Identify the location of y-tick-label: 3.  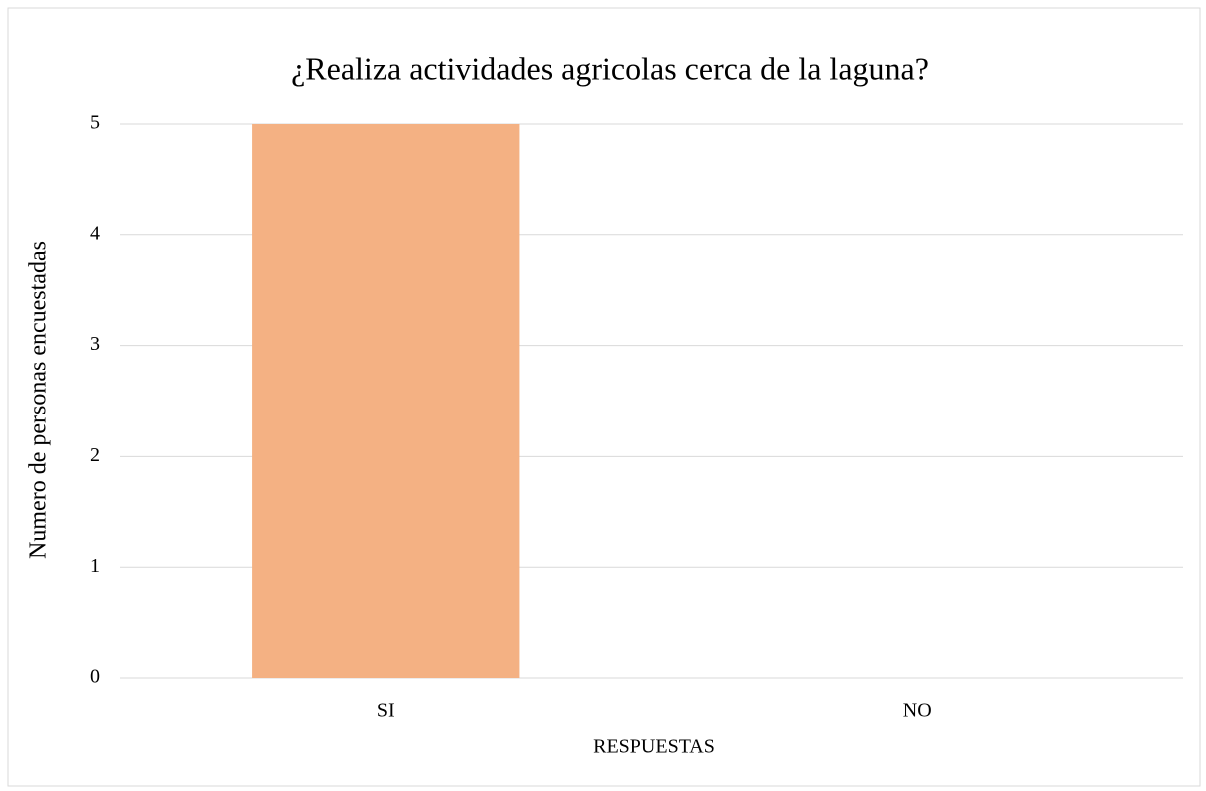
(95, 344).